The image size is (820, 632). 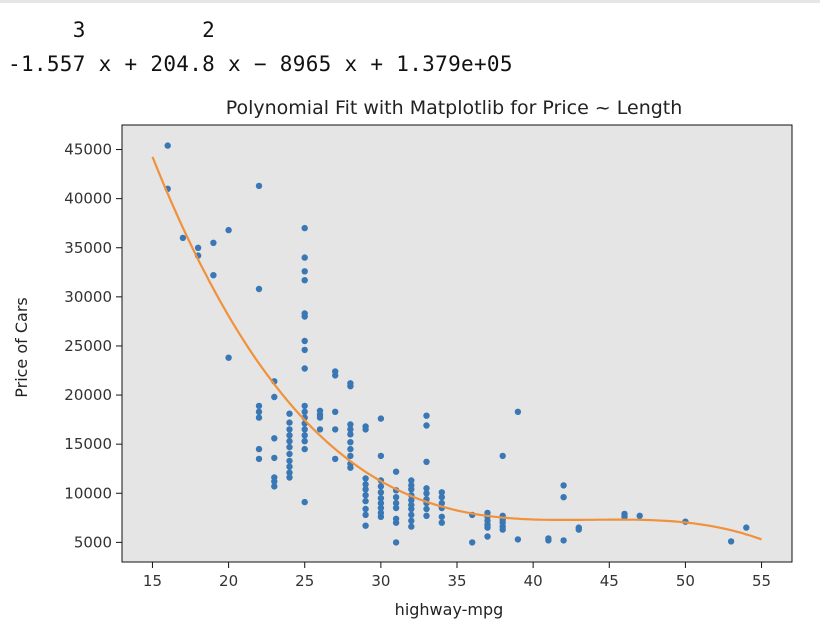 I want to click on x-axis-title: highway-mpg, so click(x=449, y=609).